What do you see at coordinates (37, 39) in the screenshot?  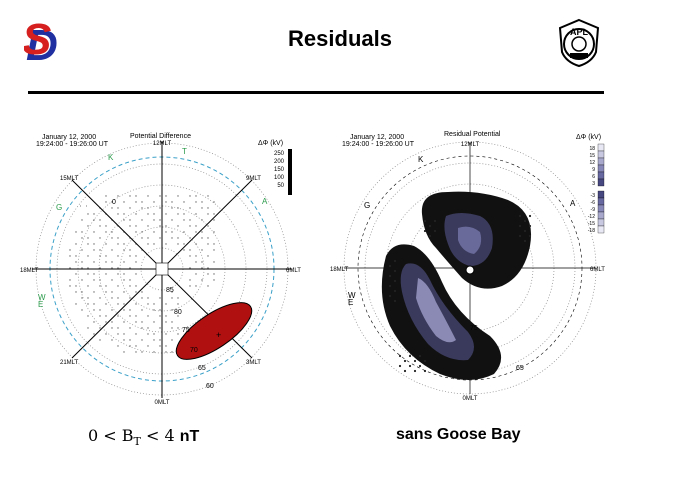 I see `svg-text: S` at bounding box center [37, 39].